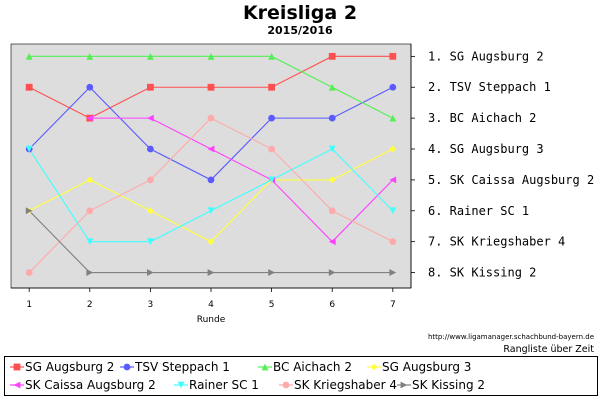 The image size is (600, 400). What do you see at coordinates (224, 385) in the screenshot?
I see `legend-label: Rainer SC 1` at bounding box center [224, 385].